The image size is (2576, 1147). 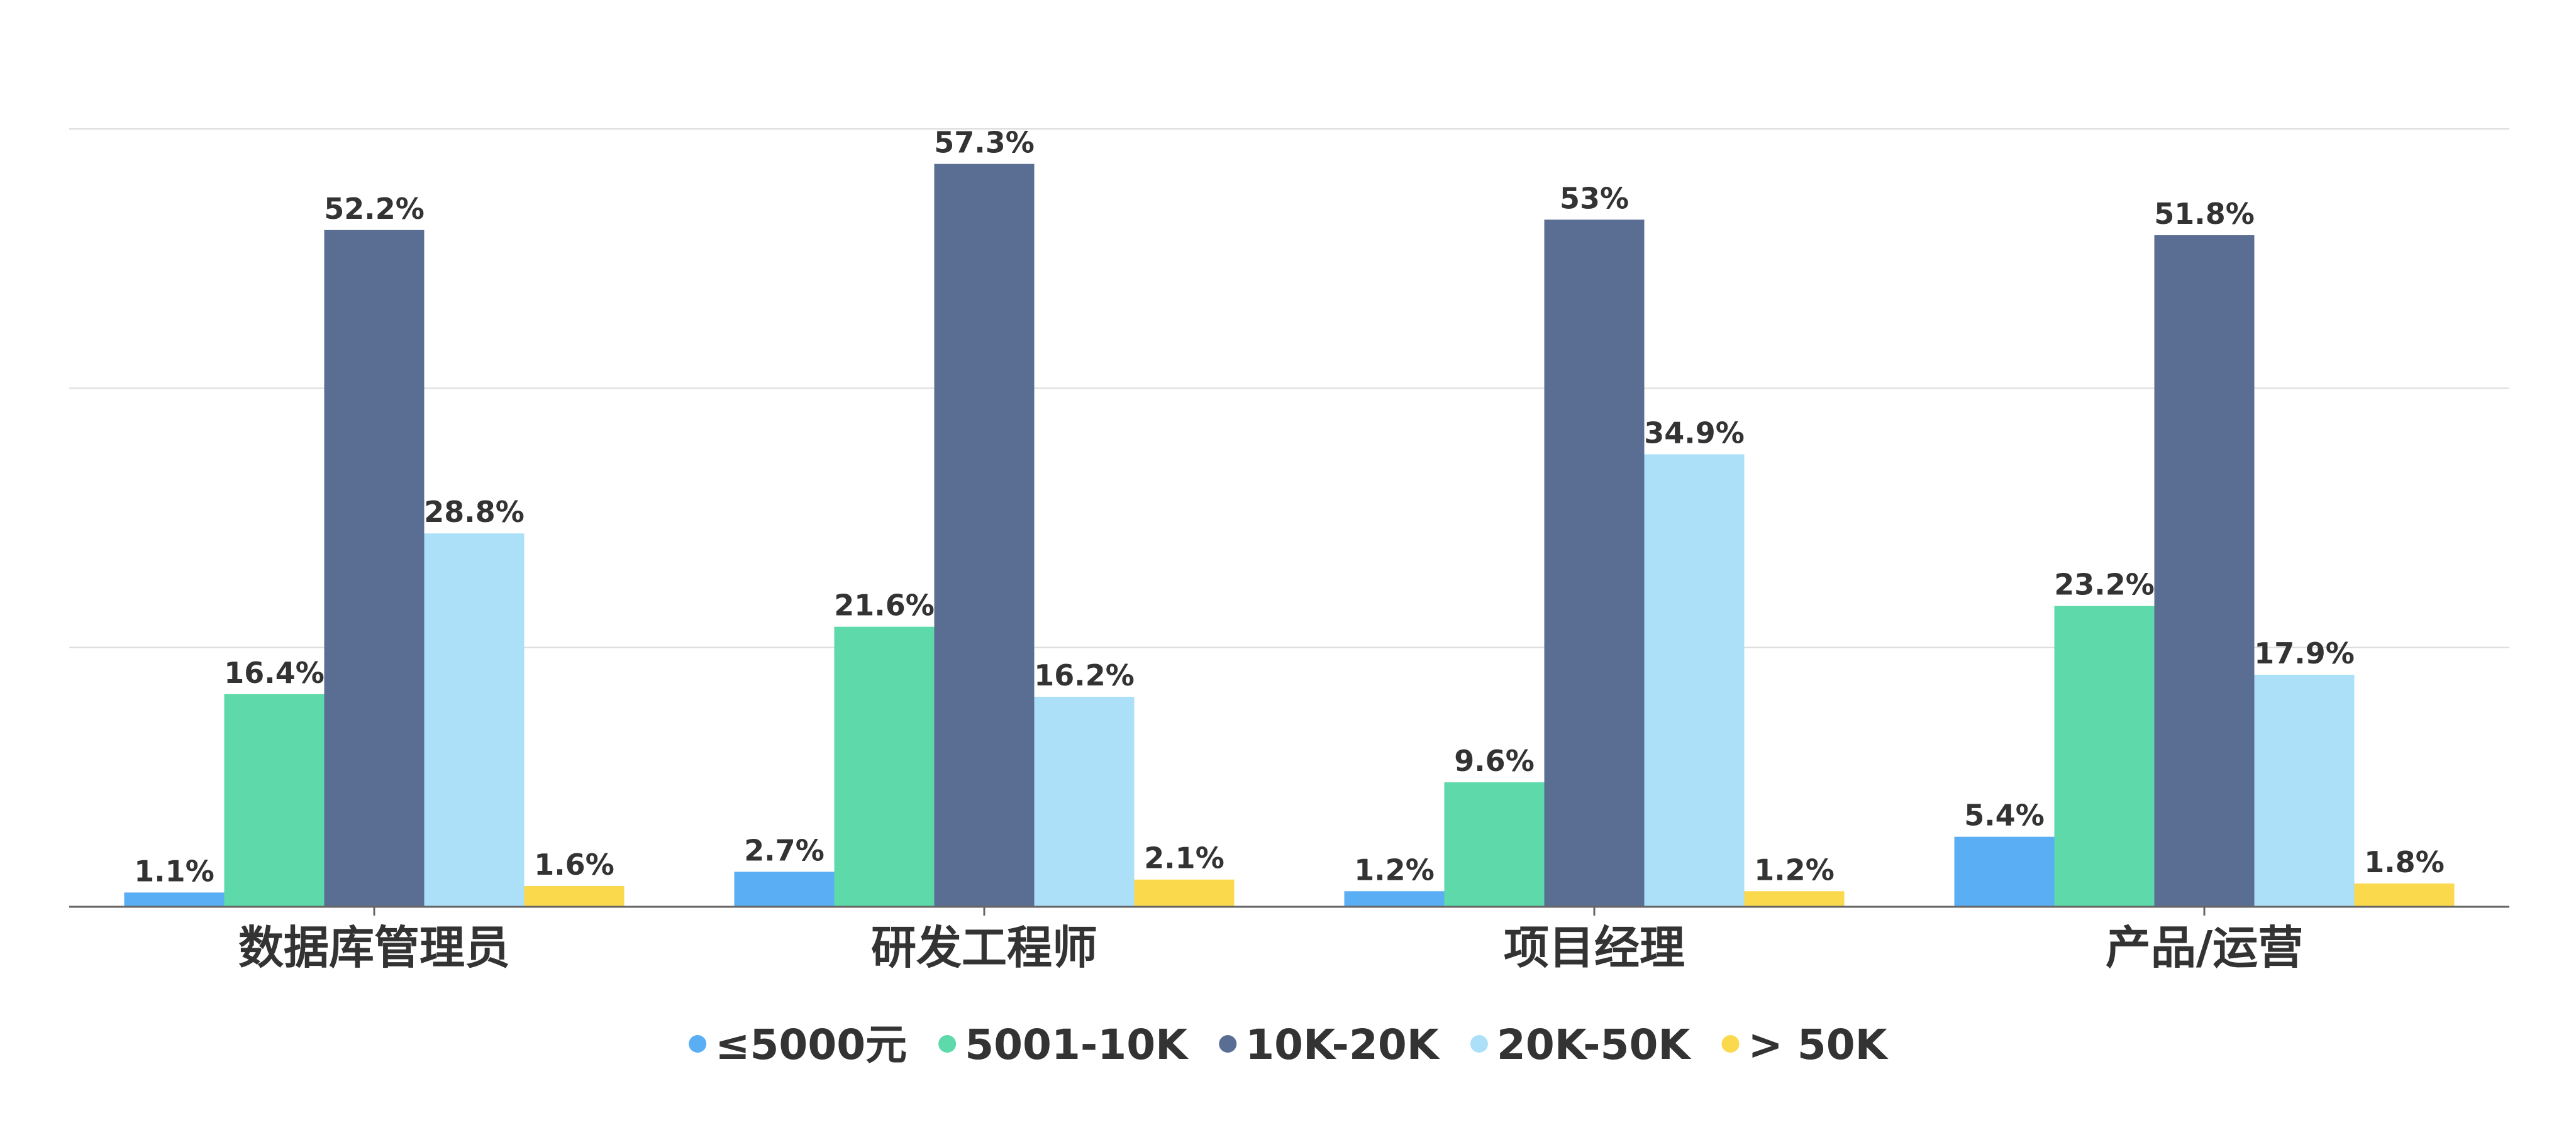 I want to click on data-label: 1.1%, so click(x=174, y=871).